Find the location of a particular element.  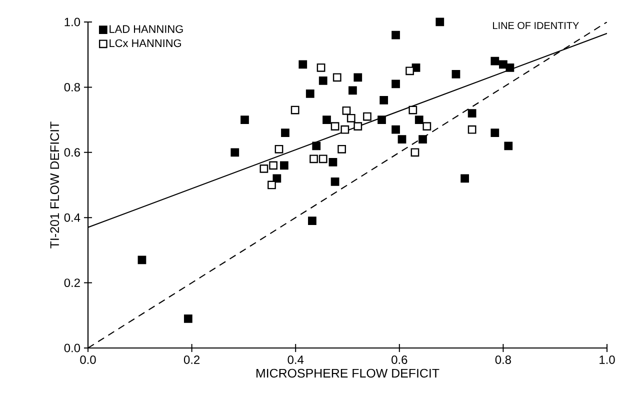

y-tick-label: 0.0 is located at coordinates (72, 348).